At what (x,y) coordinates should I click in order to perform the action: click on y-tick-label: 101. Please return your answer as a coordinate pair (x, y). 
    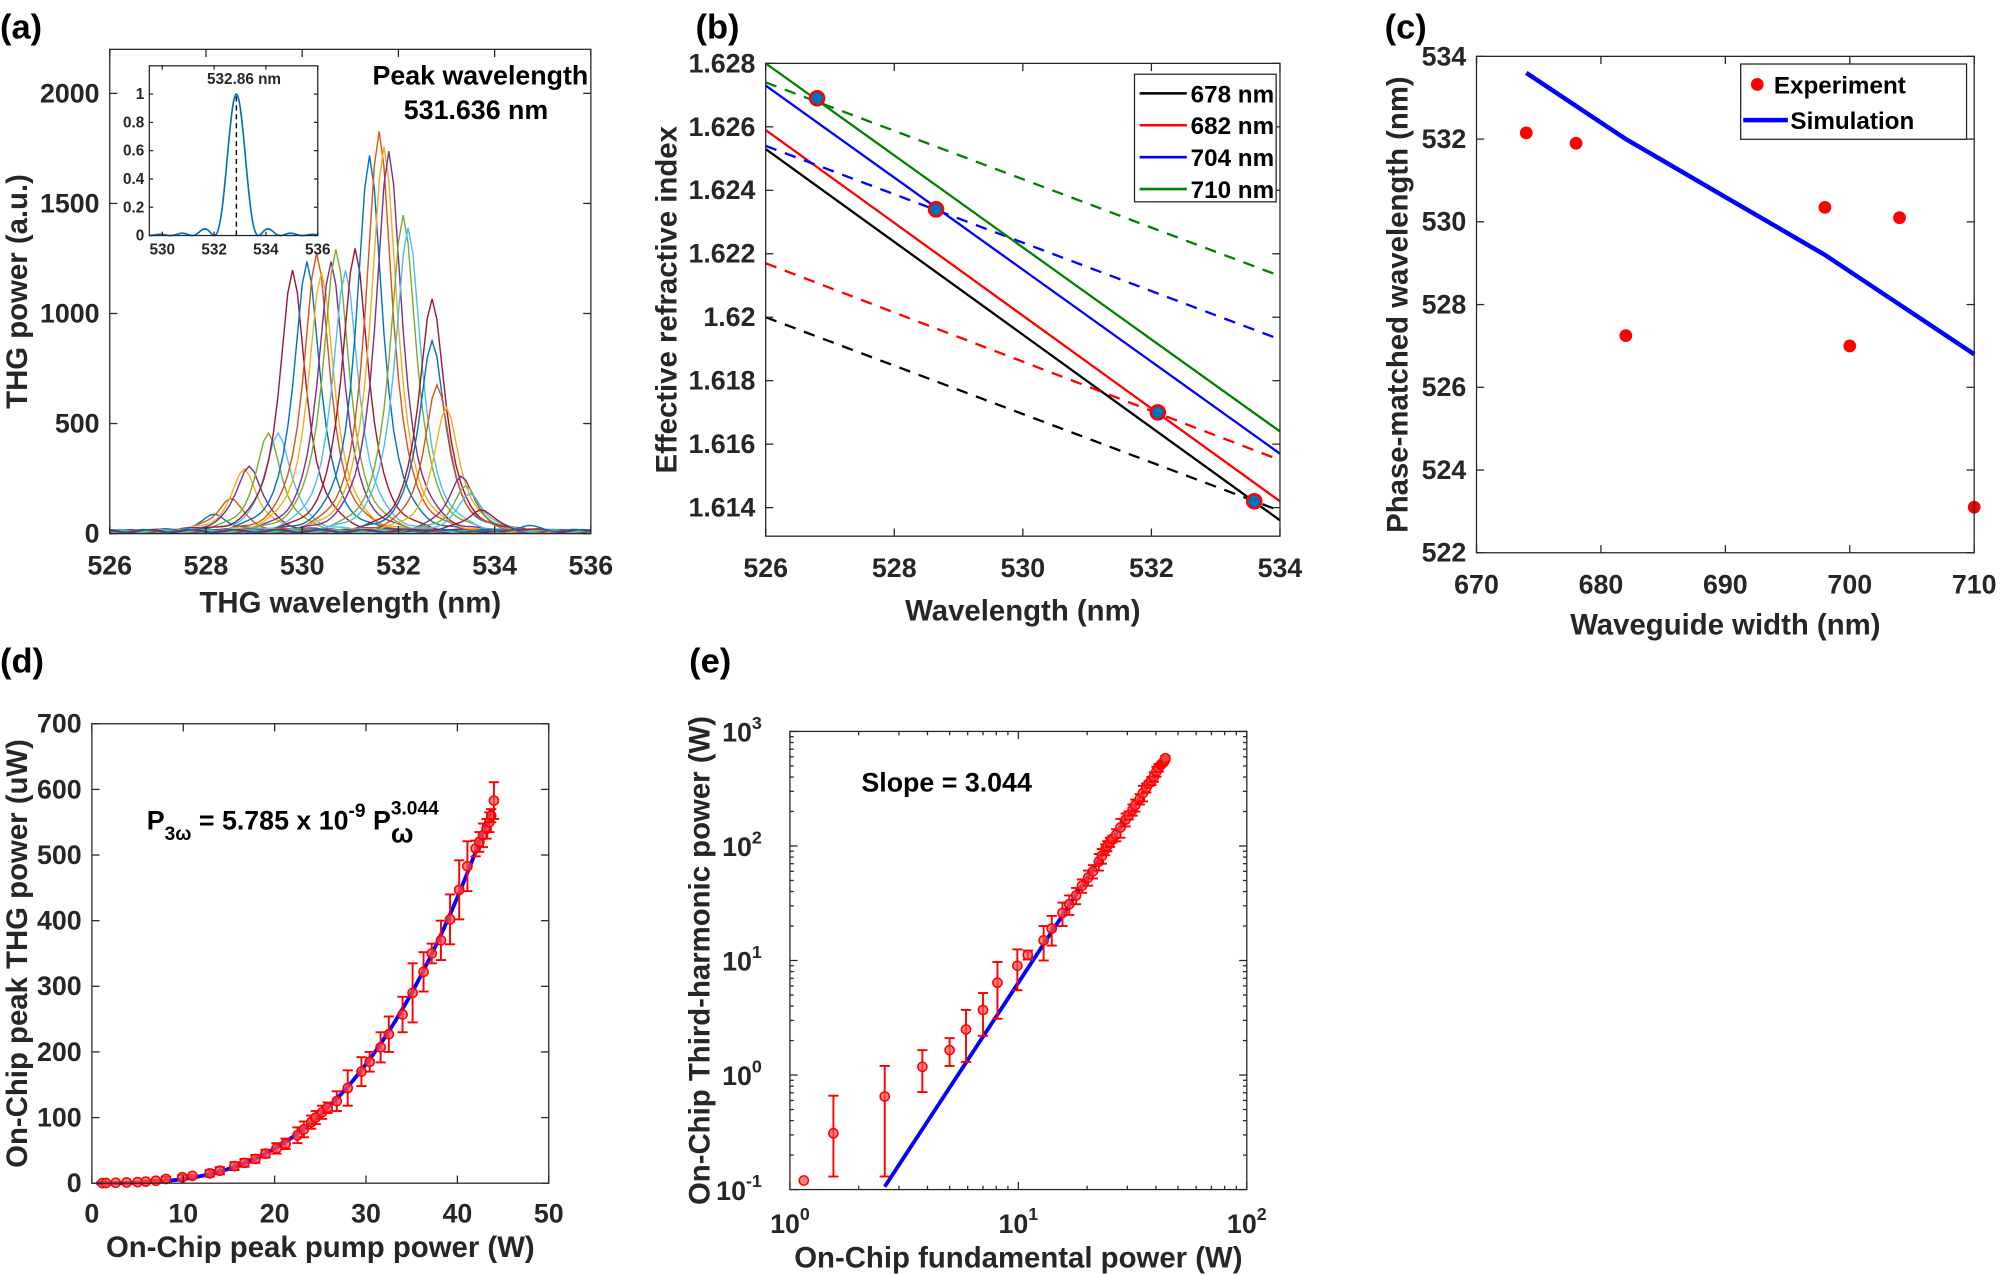
    Looking at the image, I should click on (742, 959).